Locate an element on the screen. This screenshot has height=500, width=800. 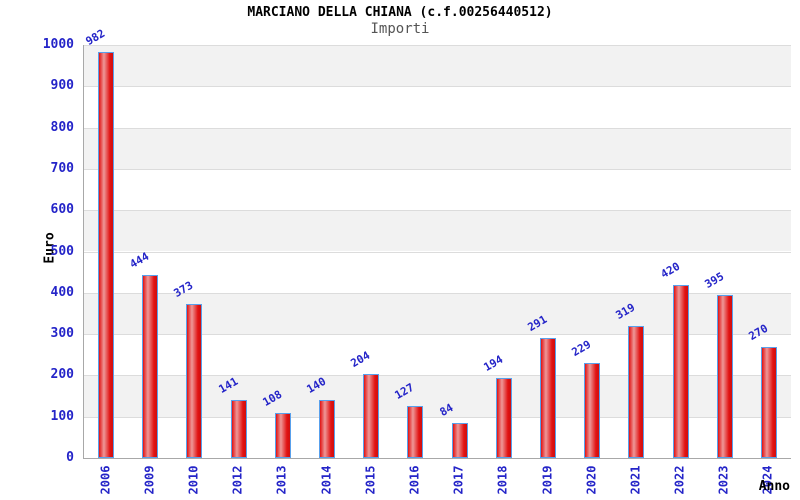
y-tick-900: 900 is located at coordinates (62, 86).